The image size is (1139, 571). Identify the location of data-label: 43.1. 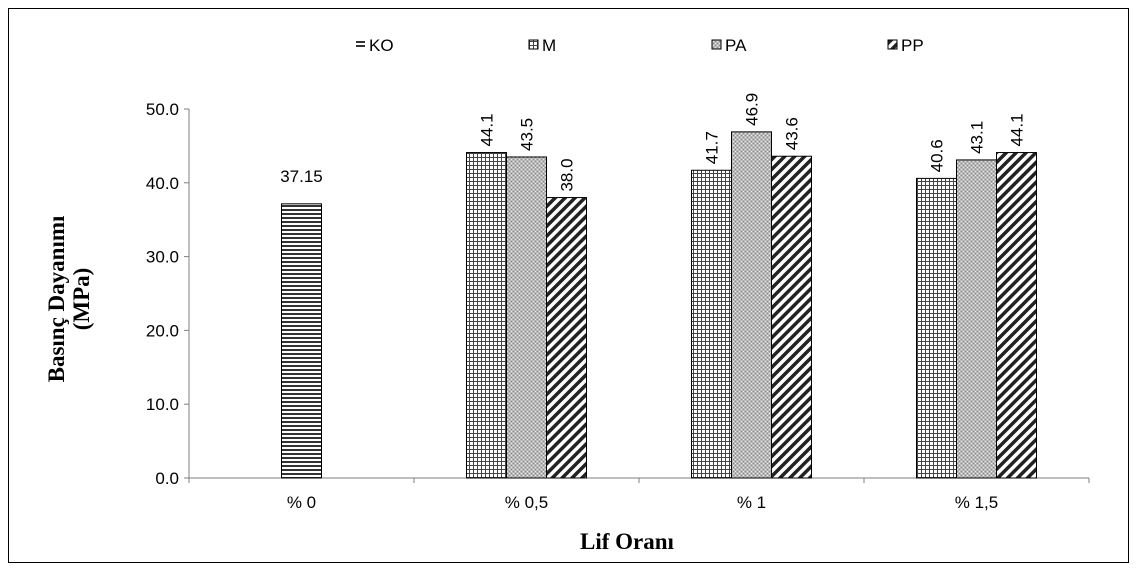
(977, 137).